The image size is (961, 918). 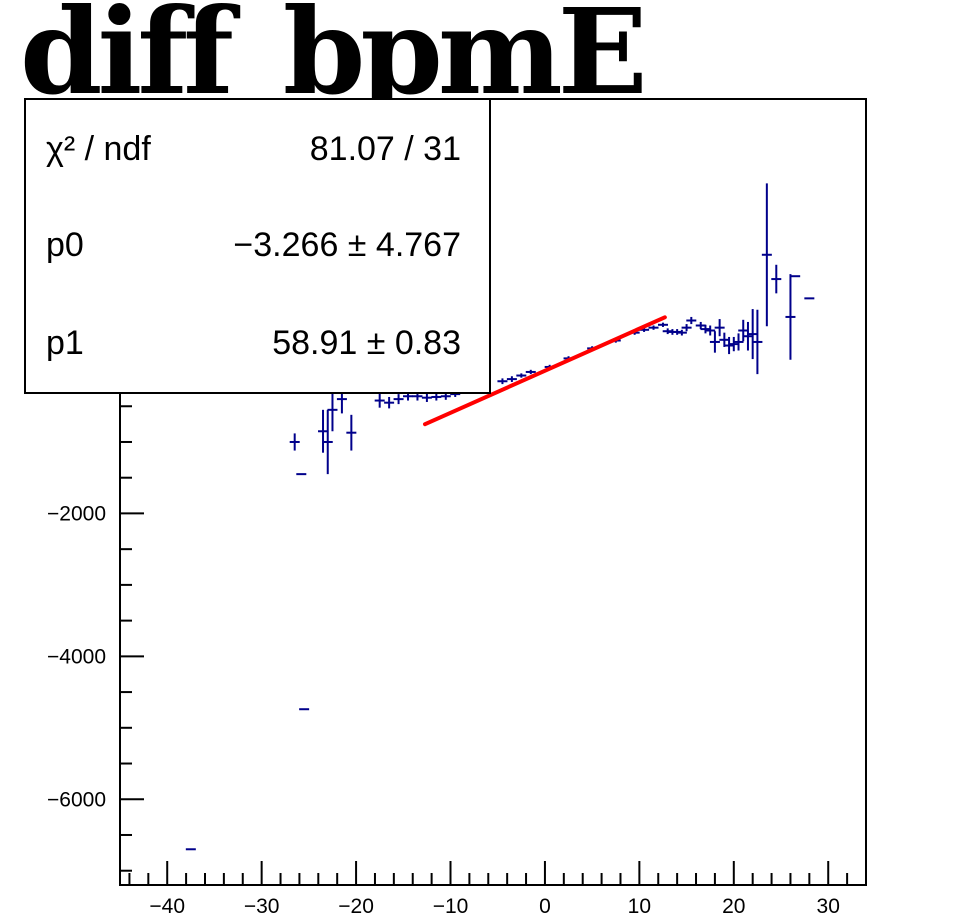 I want to click on x-tick-label: −40, so click(x=167, y=906).